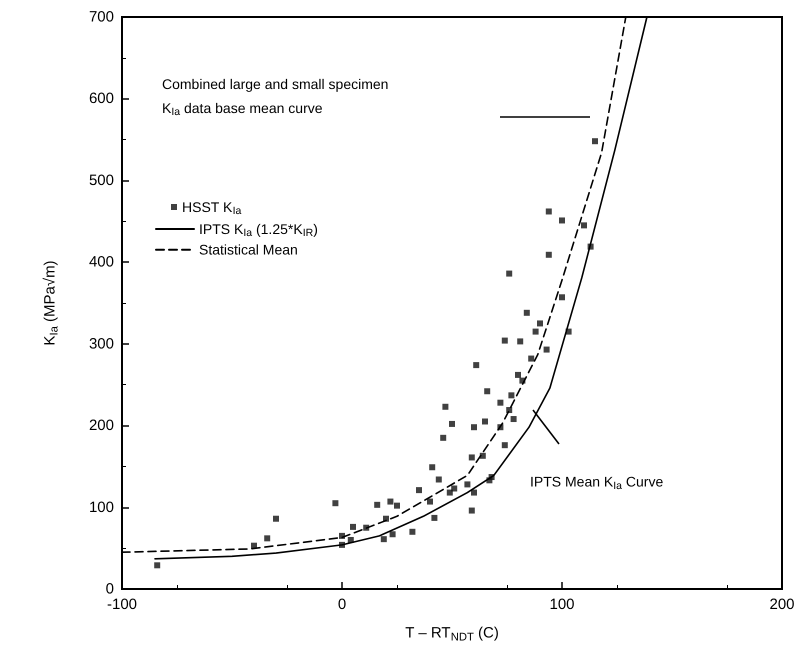  What do you see at coordinates (248, 250) in the screenshot?
I see `legend-label: Statistical Mean` at bounding box center [248, 250].